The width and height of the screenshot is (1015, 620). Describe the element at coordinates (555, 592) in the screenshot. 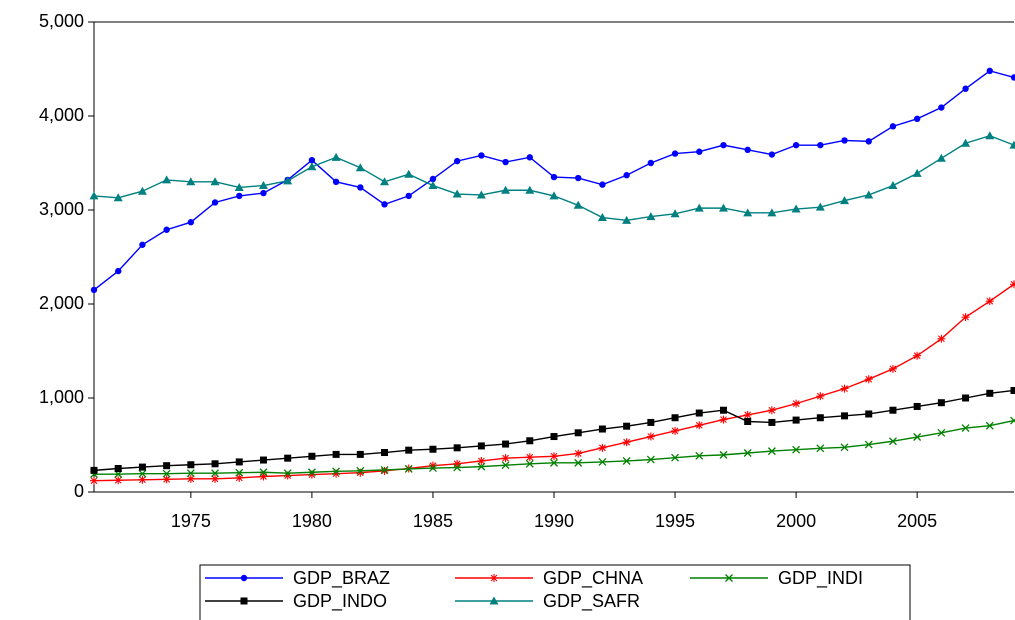

I see `legend-box` at that location.